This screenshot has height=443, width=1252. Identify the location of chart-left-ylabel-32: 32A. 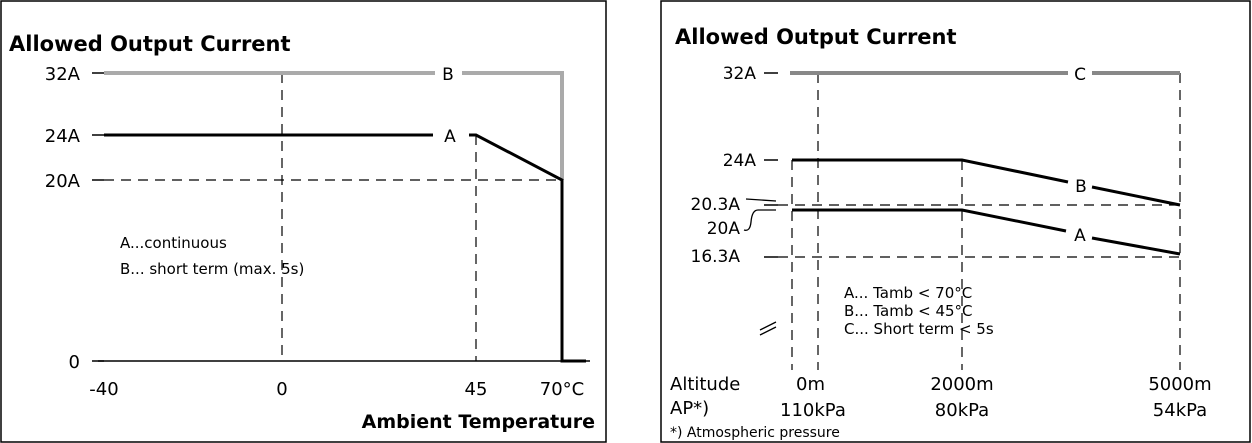
(63, 74).